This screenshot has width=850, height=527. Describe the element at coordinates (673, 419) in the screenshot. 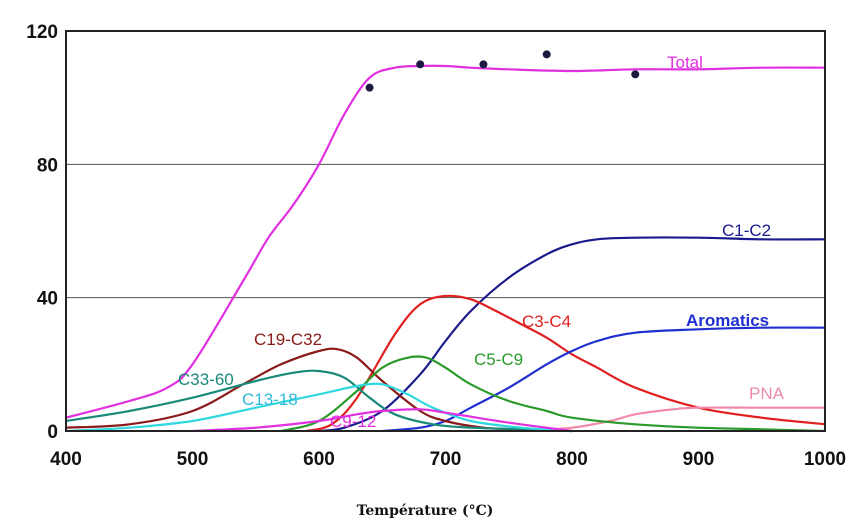

I see `series-line-pna` at that location.